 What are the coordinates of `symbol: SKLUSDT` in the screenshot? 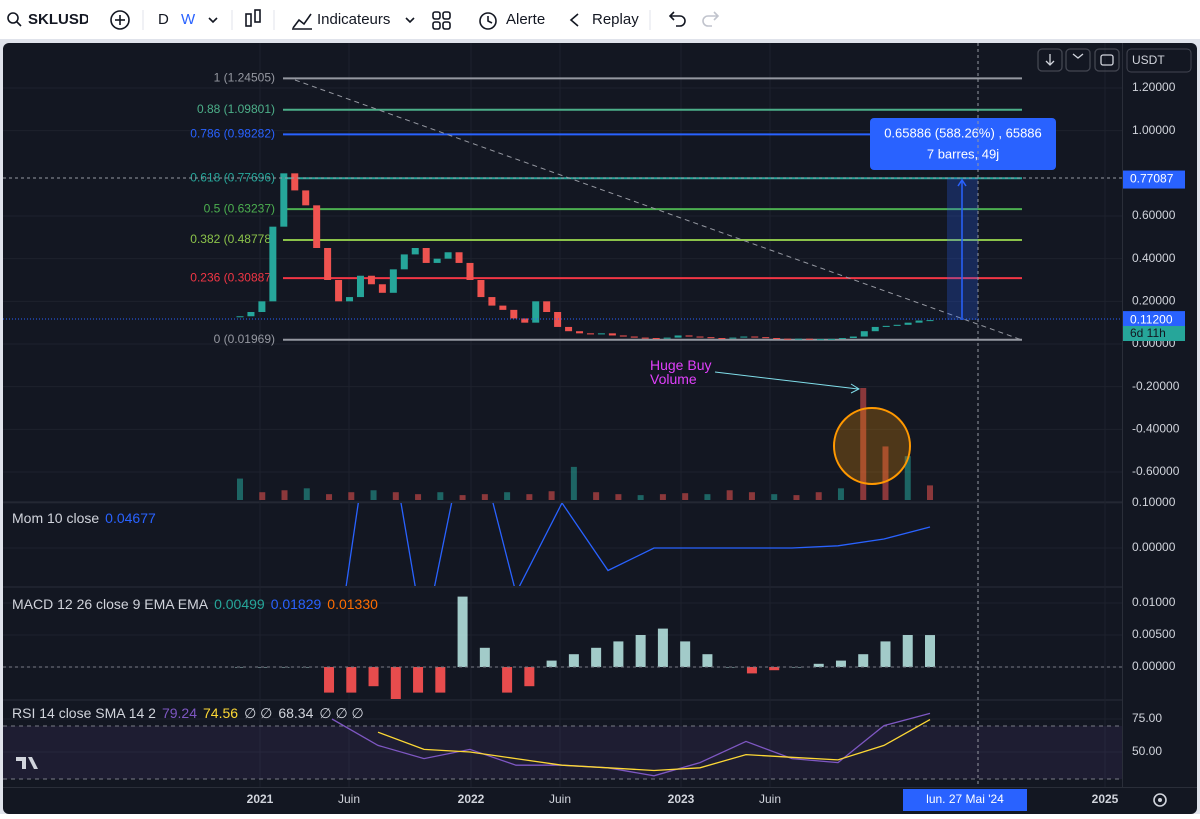 It's located at (63, 19).